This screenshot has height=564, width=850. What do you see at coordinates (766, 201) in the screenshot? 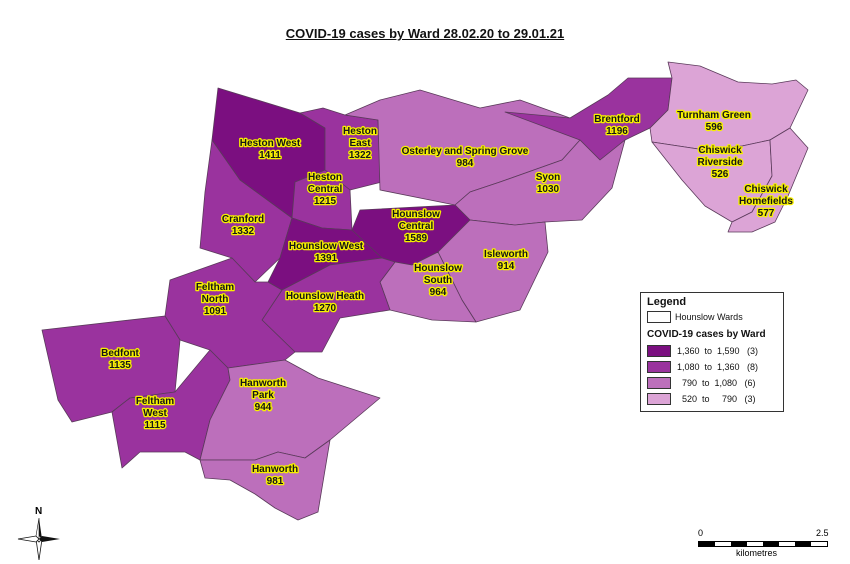
I see `ward-label-chiswick-homefields: Chiswick Homefields 577` at bounding box center [766, 201].